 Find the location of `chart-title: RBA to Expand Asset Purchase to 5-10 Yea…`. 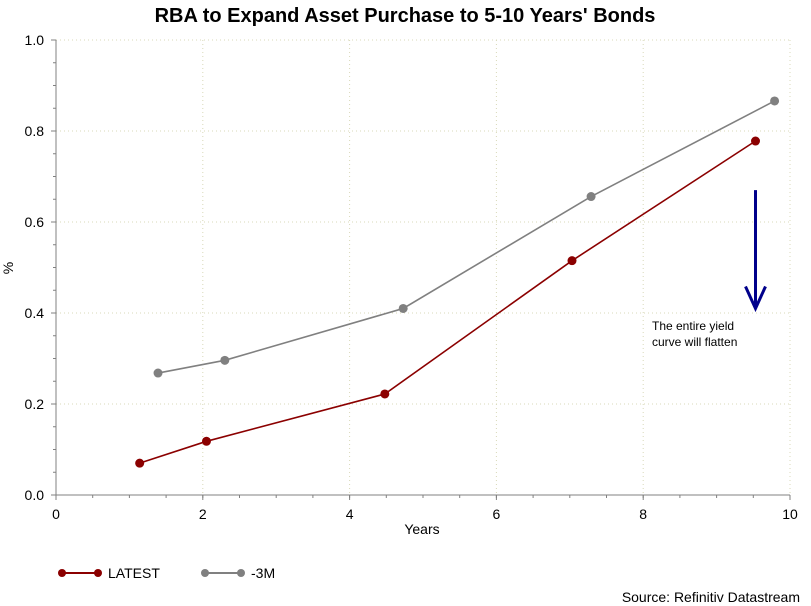

chart-title: RBA to Expand Asset Purchase to 5-10 Yea… is located at coordinates (405, 16).